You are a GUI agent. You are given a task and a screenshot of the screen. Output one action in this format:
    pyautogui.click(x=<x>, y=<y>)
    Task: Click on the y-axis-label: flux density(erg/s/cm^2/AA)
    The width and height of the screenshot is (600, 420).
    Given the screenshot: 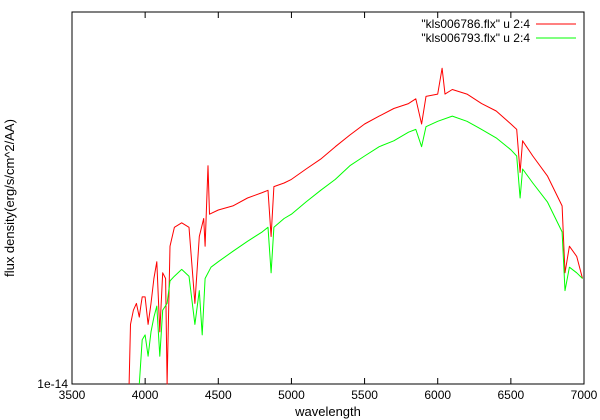 What is the action you would take?
    pyautogui.click(x=9, y=198)
    